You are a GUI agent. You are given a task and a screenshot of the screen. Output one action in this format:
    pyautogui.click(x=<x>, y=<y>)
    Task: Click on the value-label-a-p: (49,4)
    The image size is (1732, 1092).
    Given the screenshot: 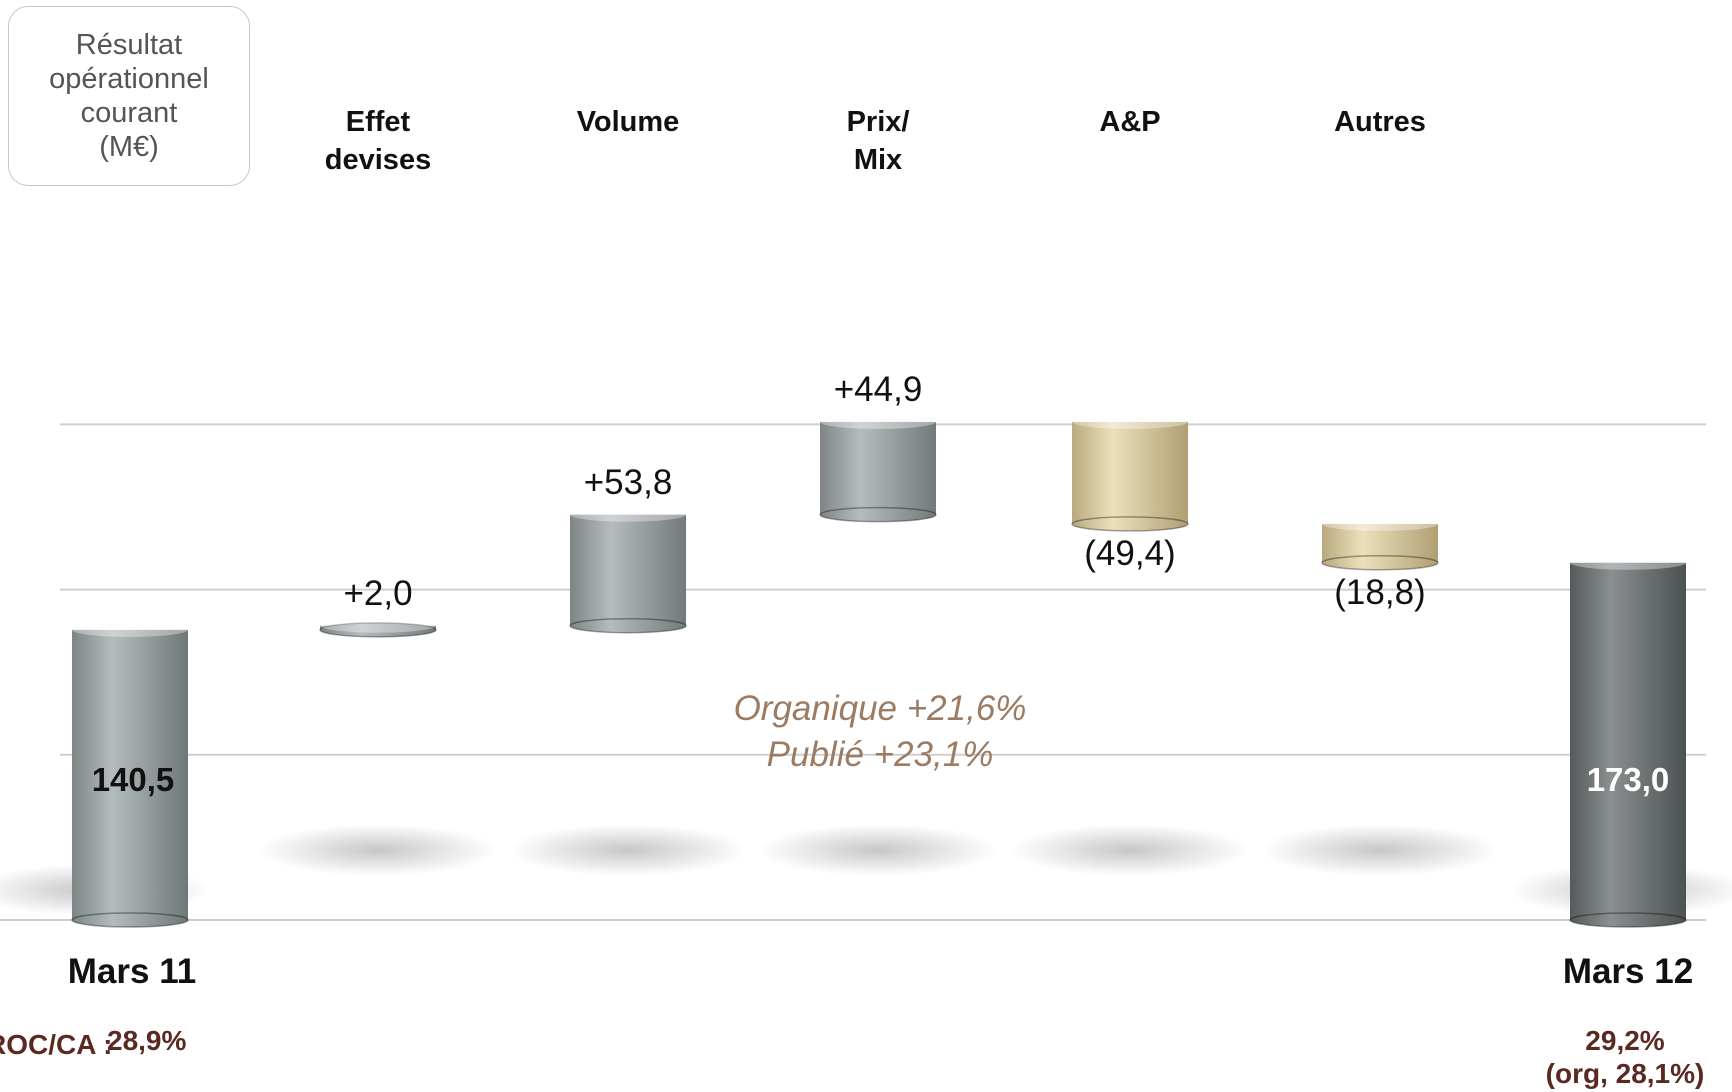 What is the action you would take?
    pyautogui.click(x=1130, y=553)
    